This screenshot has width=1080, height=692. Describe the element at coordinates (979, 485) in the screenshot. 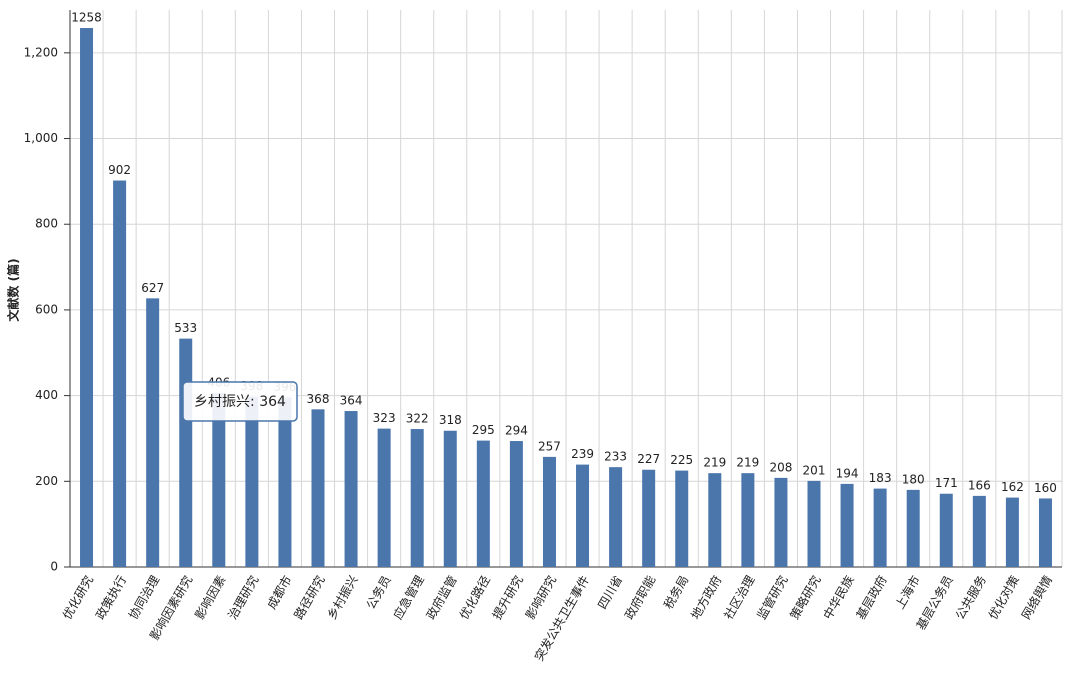

I see `value-label: 166` at that location.